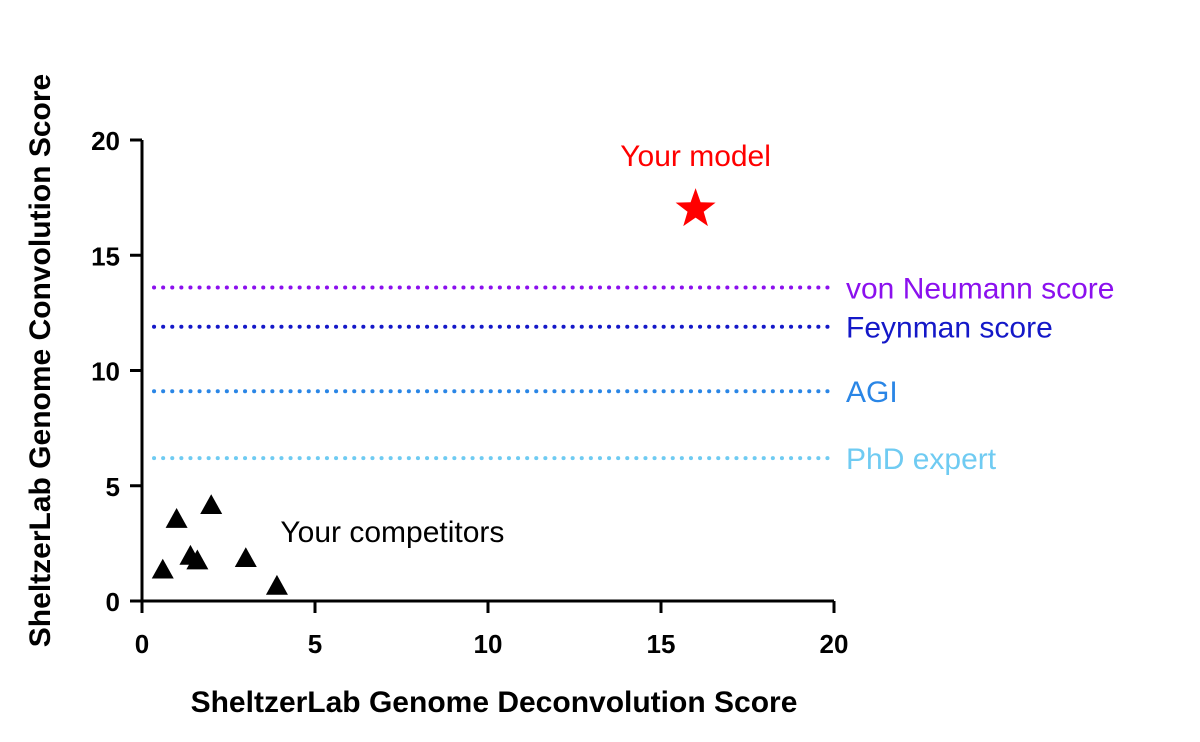  Describe the element at coordinates (921, 459) in the screenshot. I see `reference-line-label: PhD expert` at that location.